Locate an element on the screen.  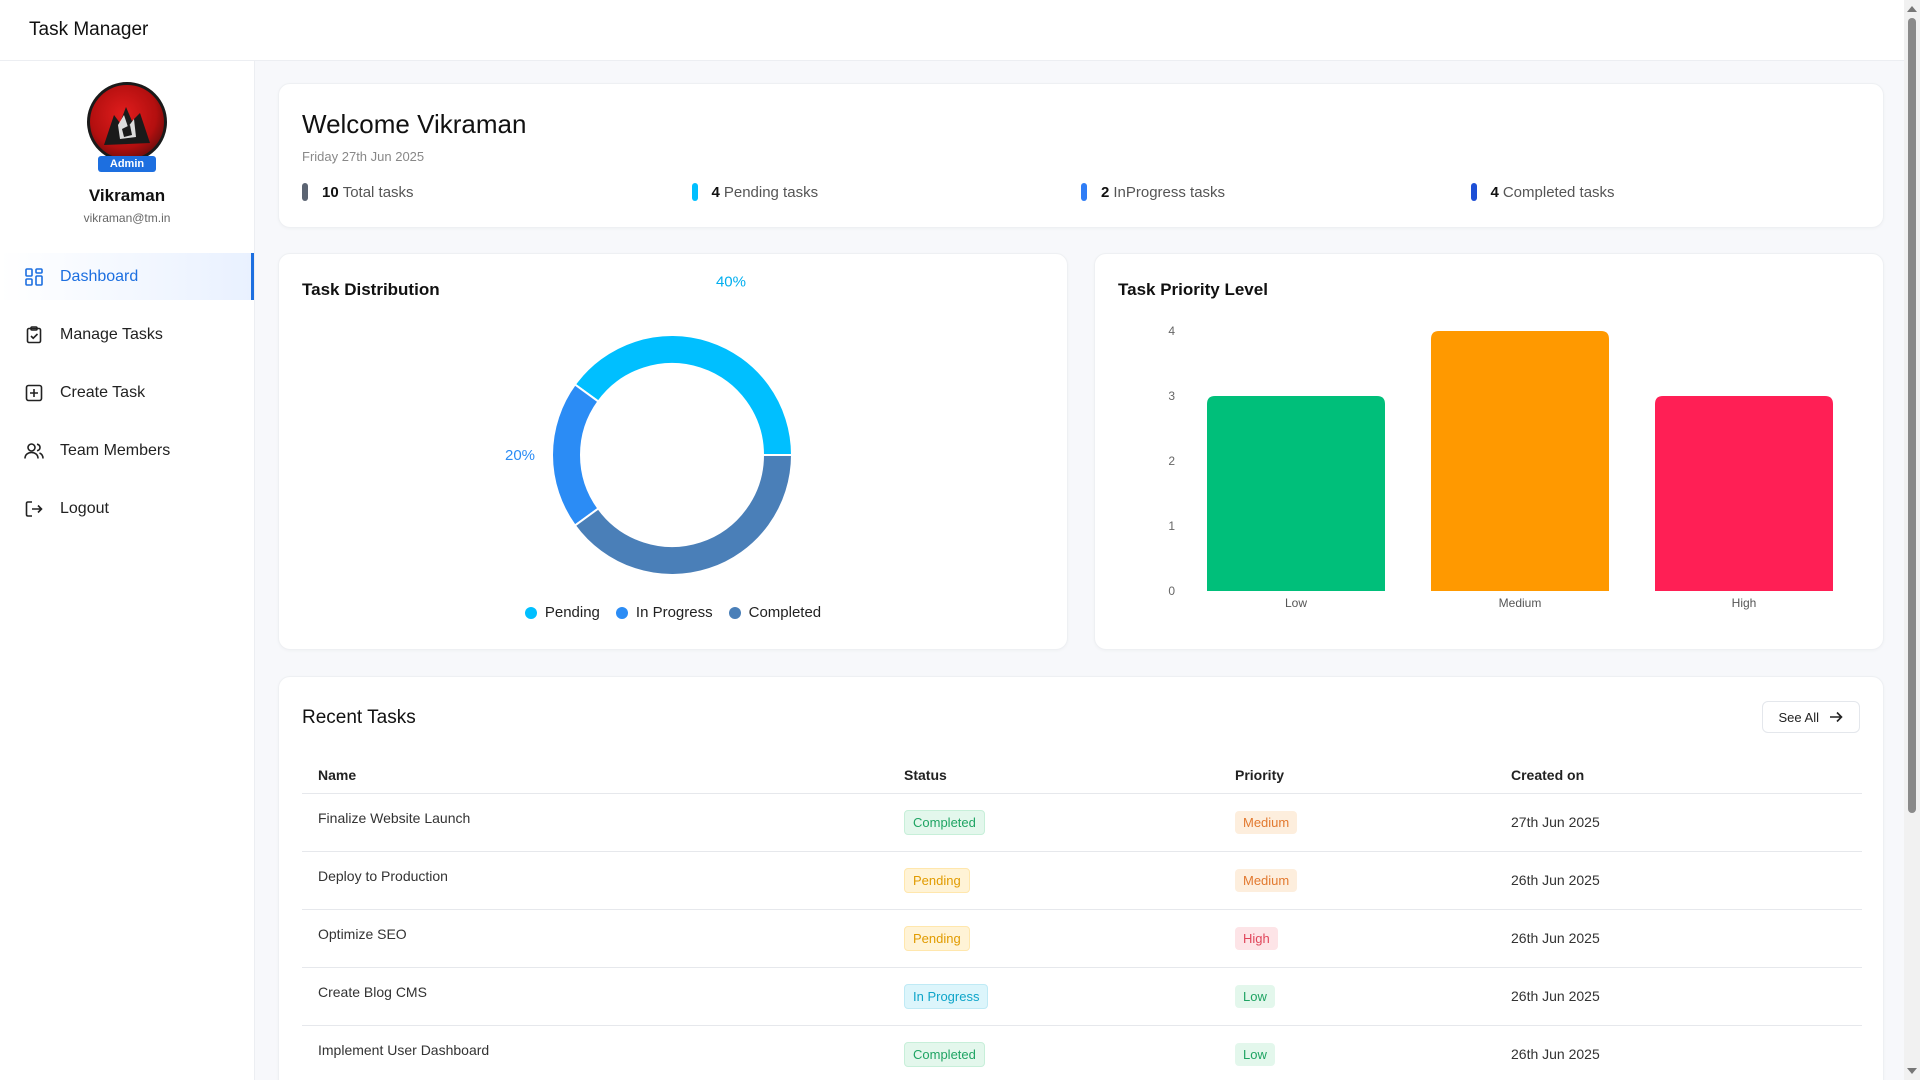
scroll-down-icon is located at coordinates (1912, 1071).